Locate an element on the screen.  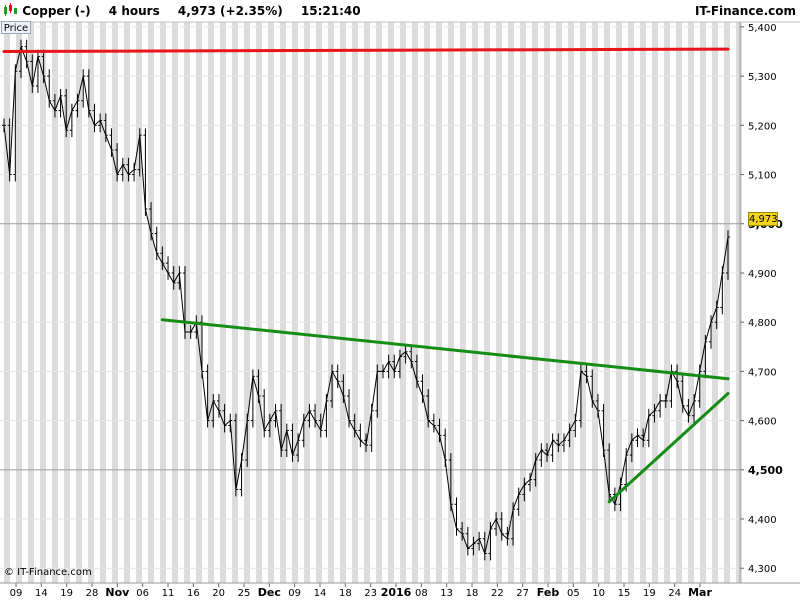
y-tick-label: 5,400 is located at coordinates (762, 28).